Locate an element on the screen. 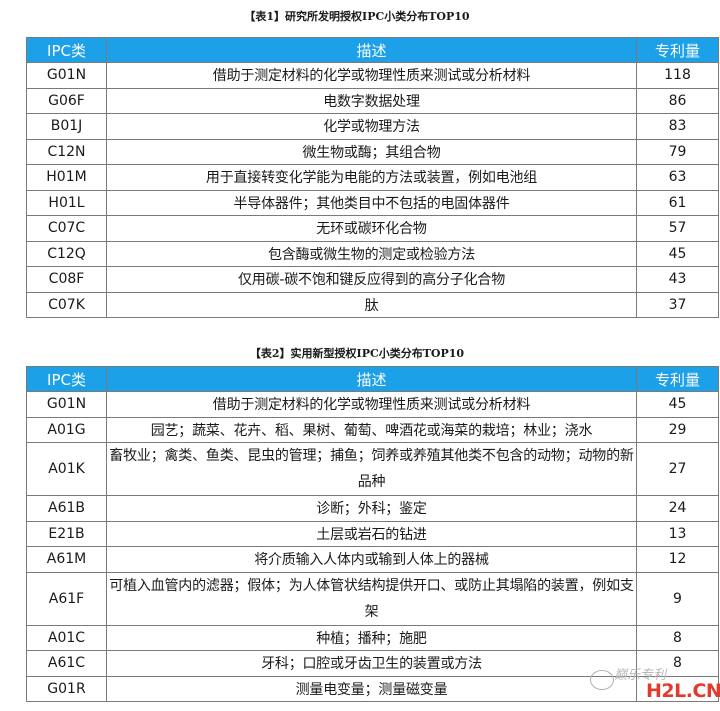 This screenshot has width=720, height=711. desc-cell: 可植入血管内的滤器；假体；为人体管状结构提供开口、或防止其塌陷的装置，例如支架 is located at coordinates (371, 598).